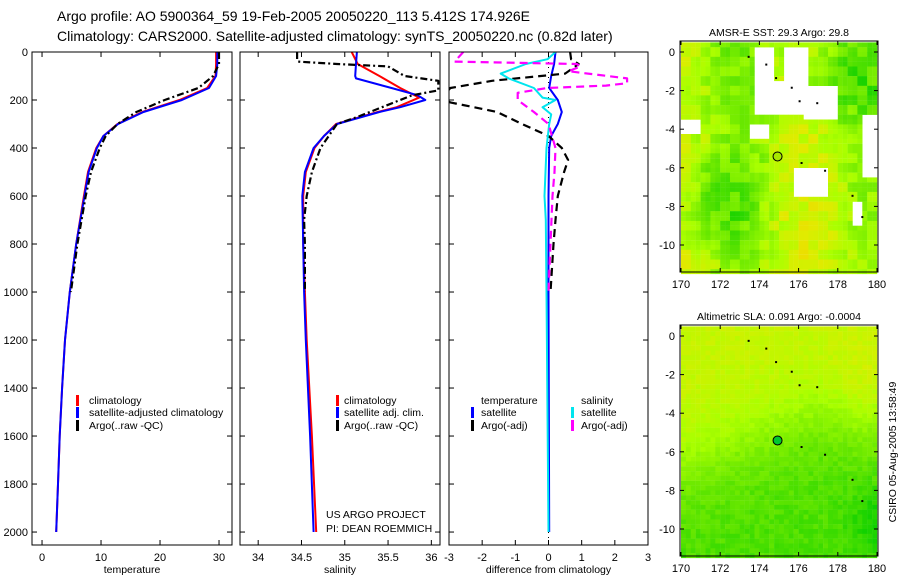 This screenshot has width=900, height=580. I want to click on legend-swatch-climatology, so click(337, 400).